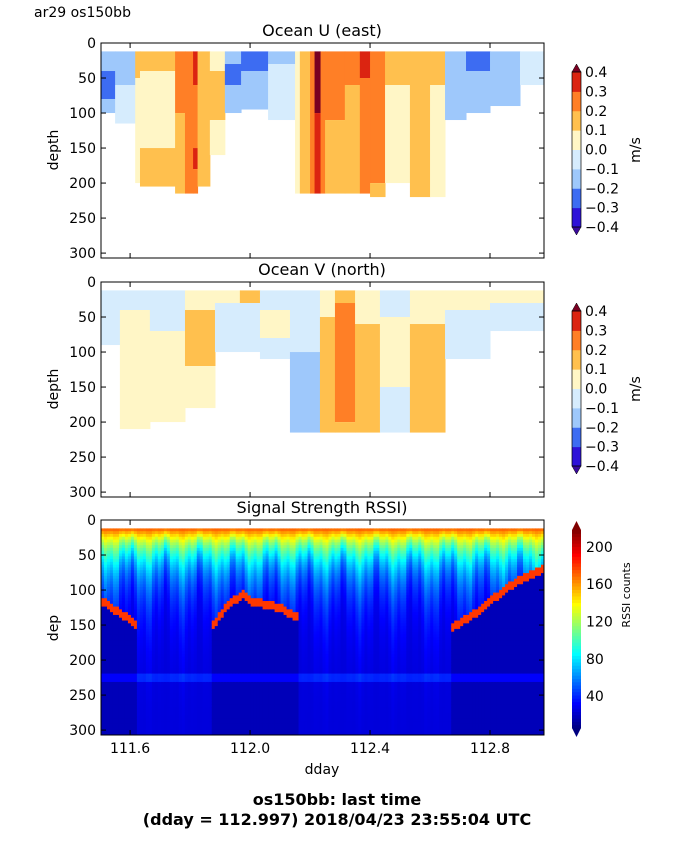 This screenshot has height=855, width=675. Describe the element at coordinates (82, 219) in the screenshot. I see `ytick-label: 250` at that location.